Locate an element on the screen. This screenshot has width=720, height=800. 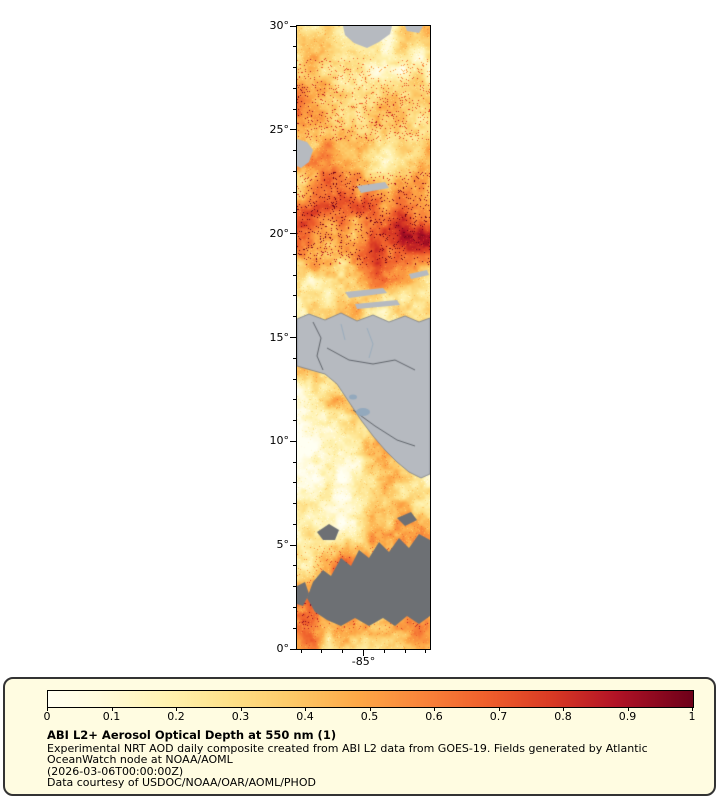
colorbar-tick-label: 0.3 is located at coordinates (240, 716).